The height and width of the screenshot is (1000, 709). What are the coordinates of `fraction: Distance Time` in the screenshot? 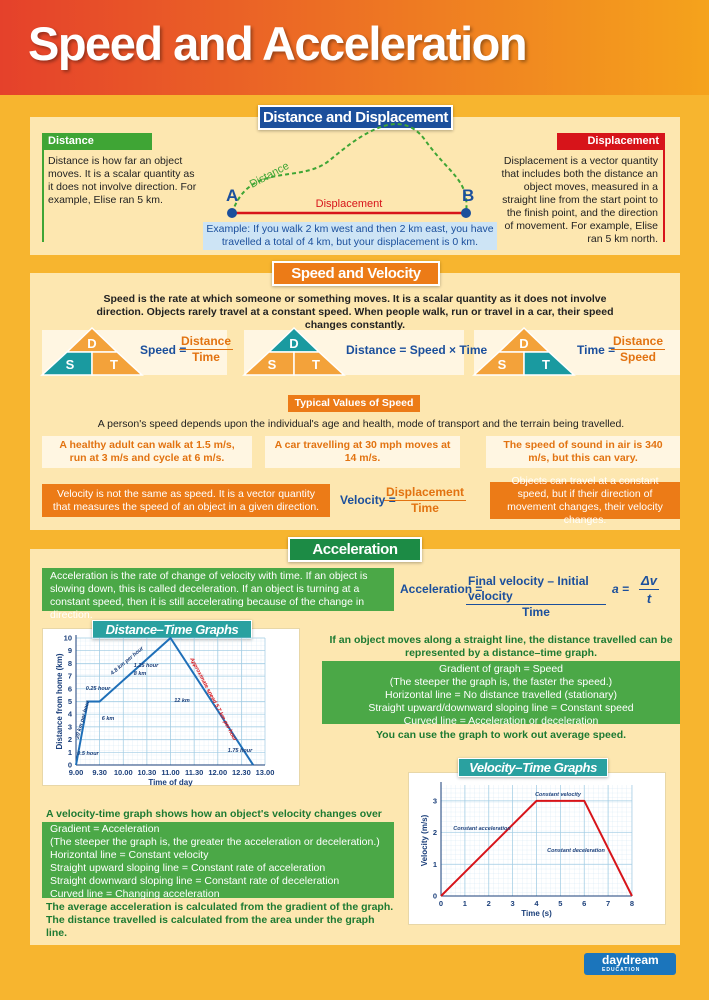 It's located at (206, 349).